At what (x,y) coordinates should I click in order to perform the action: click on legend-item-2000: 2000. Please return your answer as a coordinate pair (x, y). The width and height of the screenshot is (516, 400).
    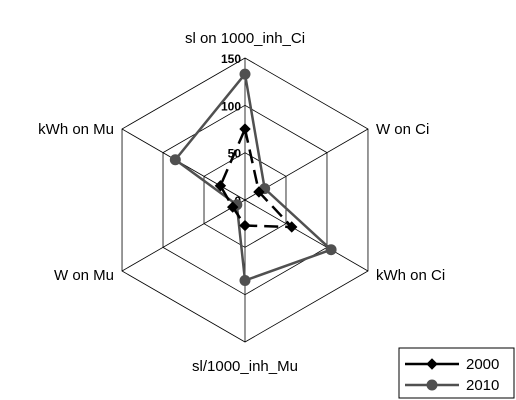
    Looking at the image, I should click on (452, 364).